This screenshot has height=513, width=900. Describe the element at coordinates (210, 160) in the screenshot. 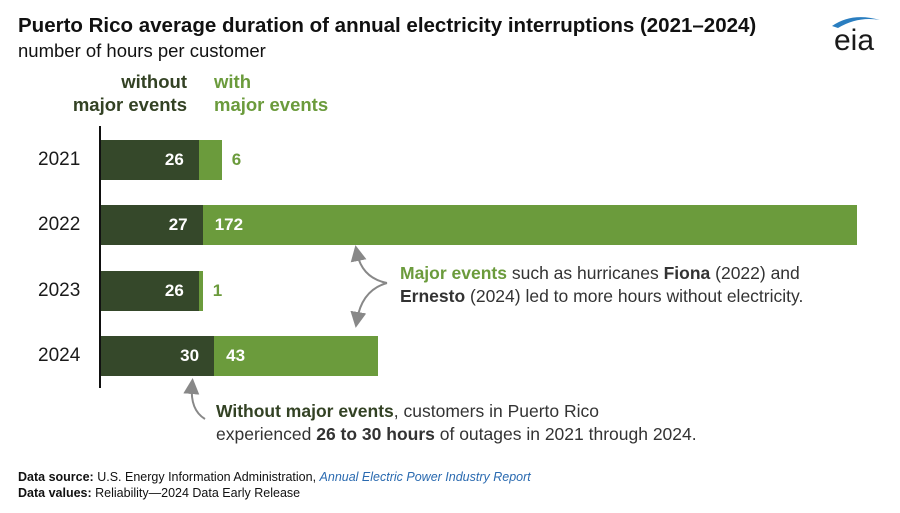

I see `bar-with-major-events-2021` at that location.